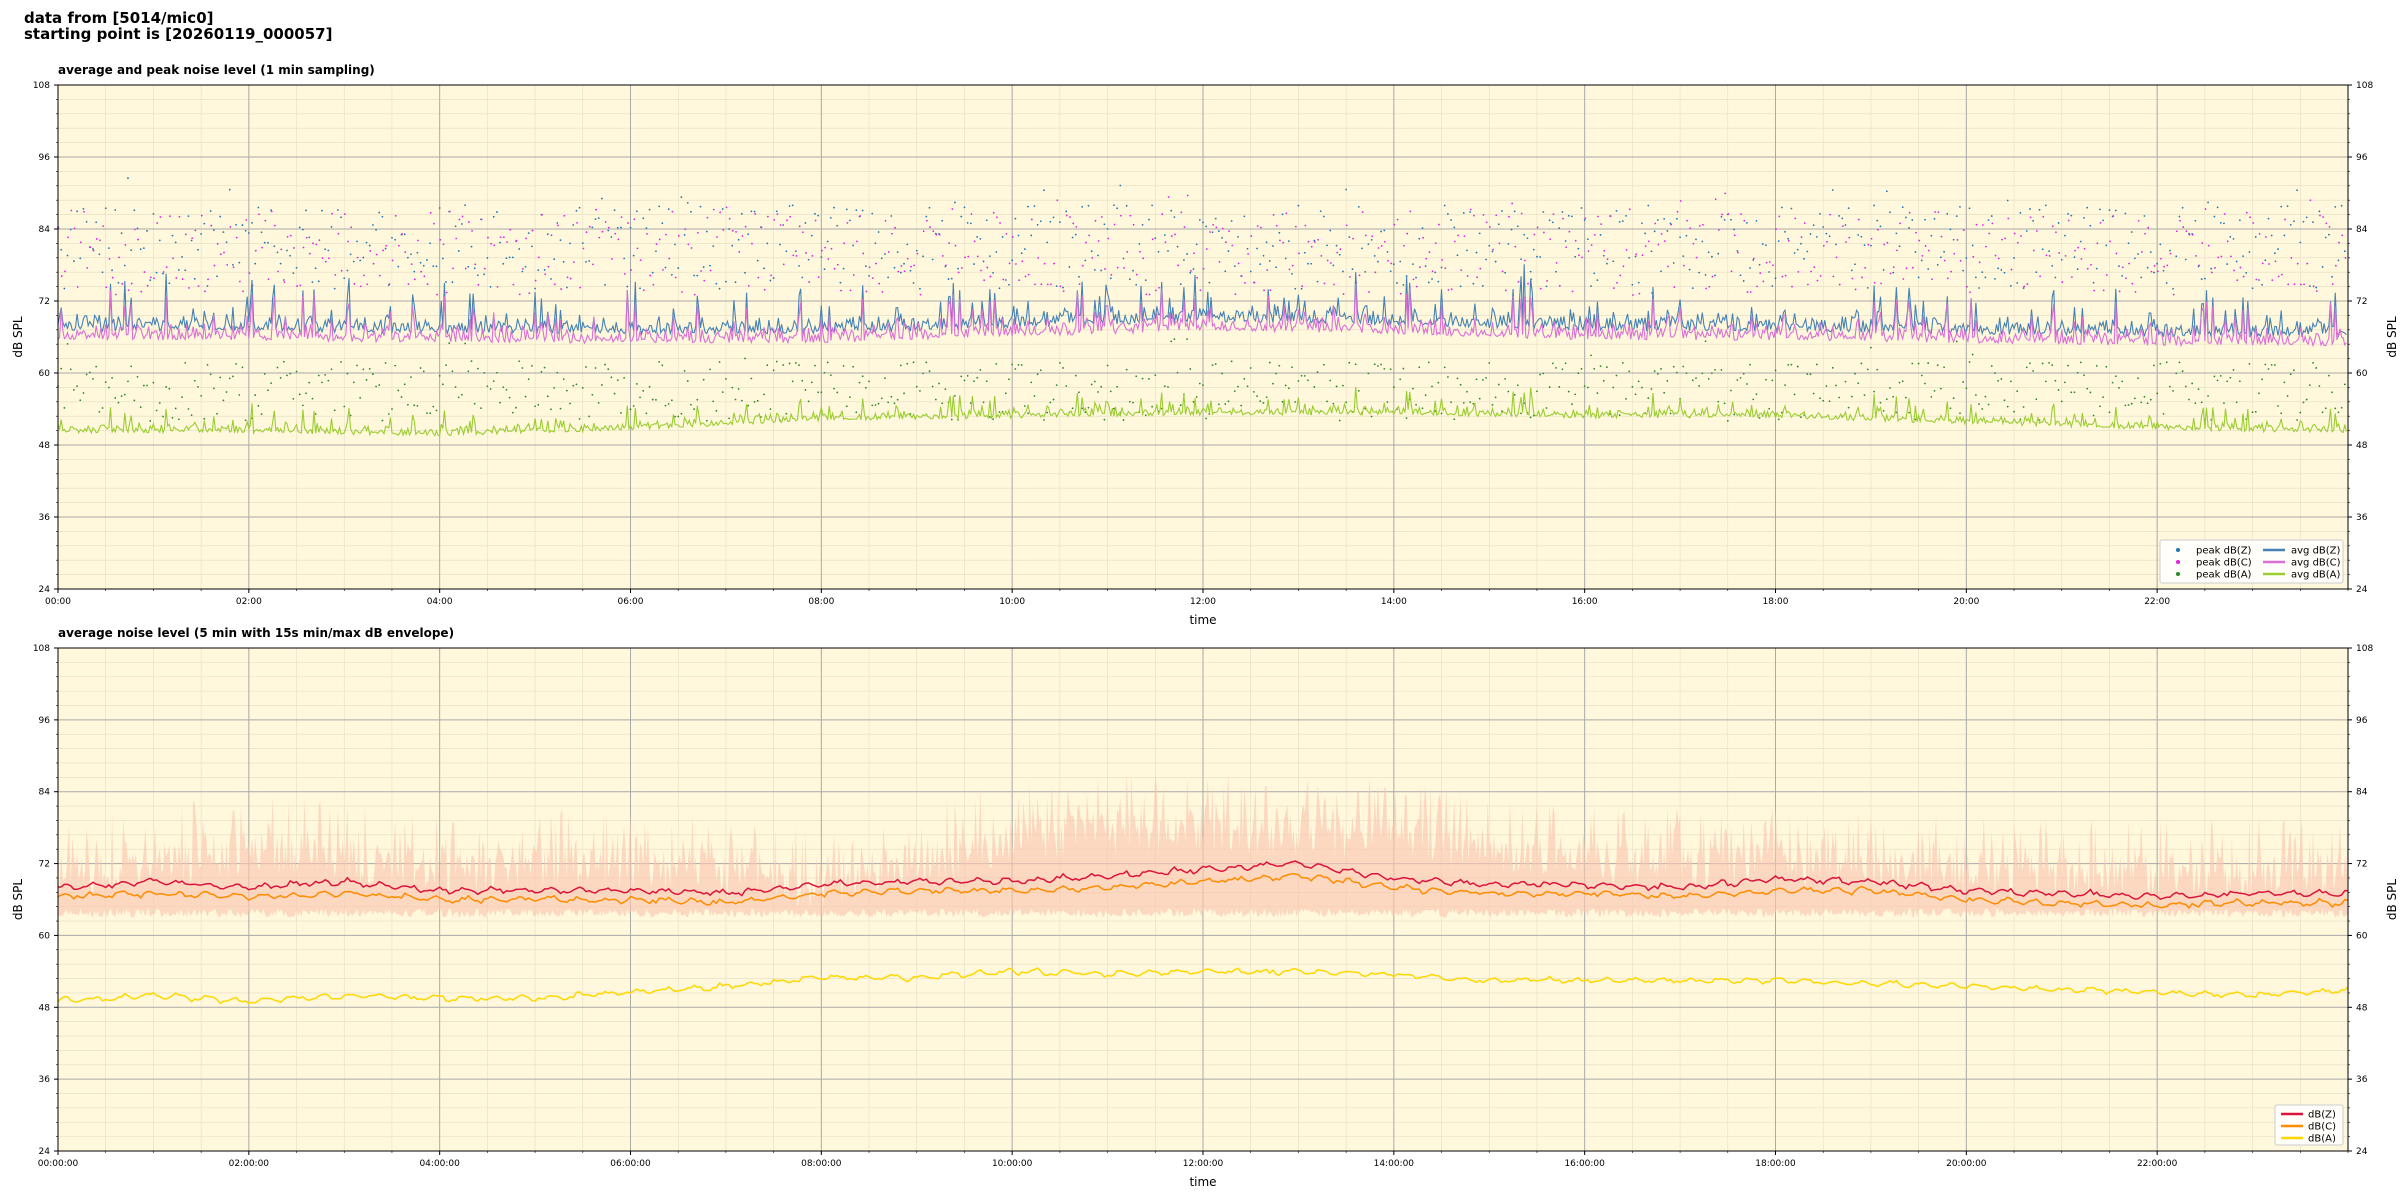 The width and height of the screenshot is (2400, 1200). I want to click on chart1-ytick-label-right: 72, so click(2361, 865).